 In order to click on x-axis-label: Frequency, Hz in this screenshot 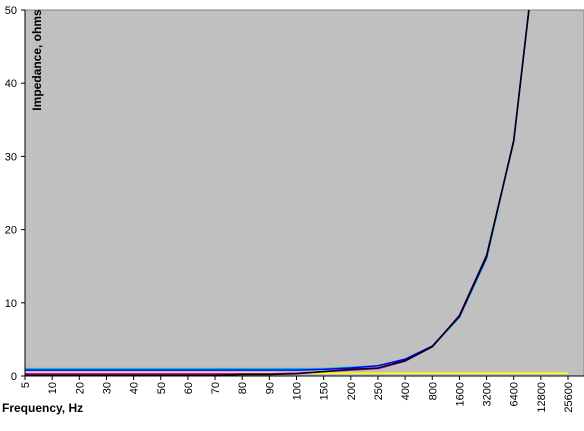, I will do `click(42, 408)`.